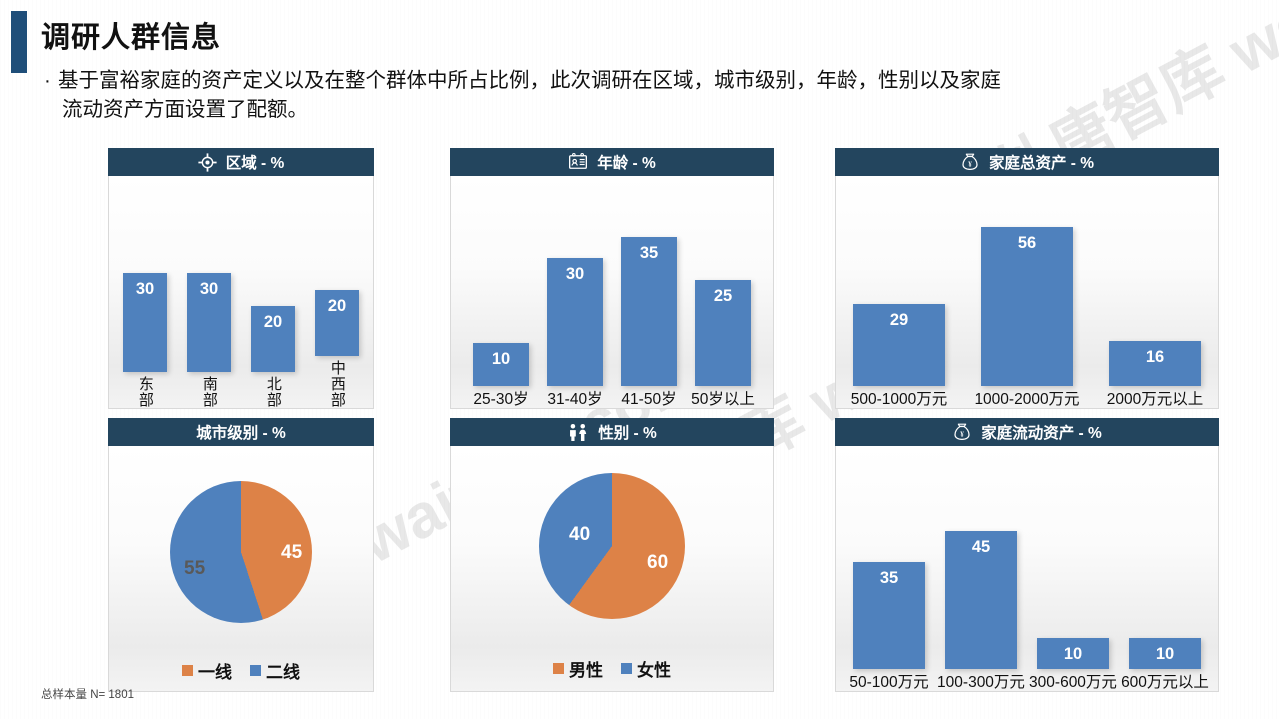  Describe the element at coordinates (209, 392) in the screenshot. I see `bar-category-label: 南部` at that location.